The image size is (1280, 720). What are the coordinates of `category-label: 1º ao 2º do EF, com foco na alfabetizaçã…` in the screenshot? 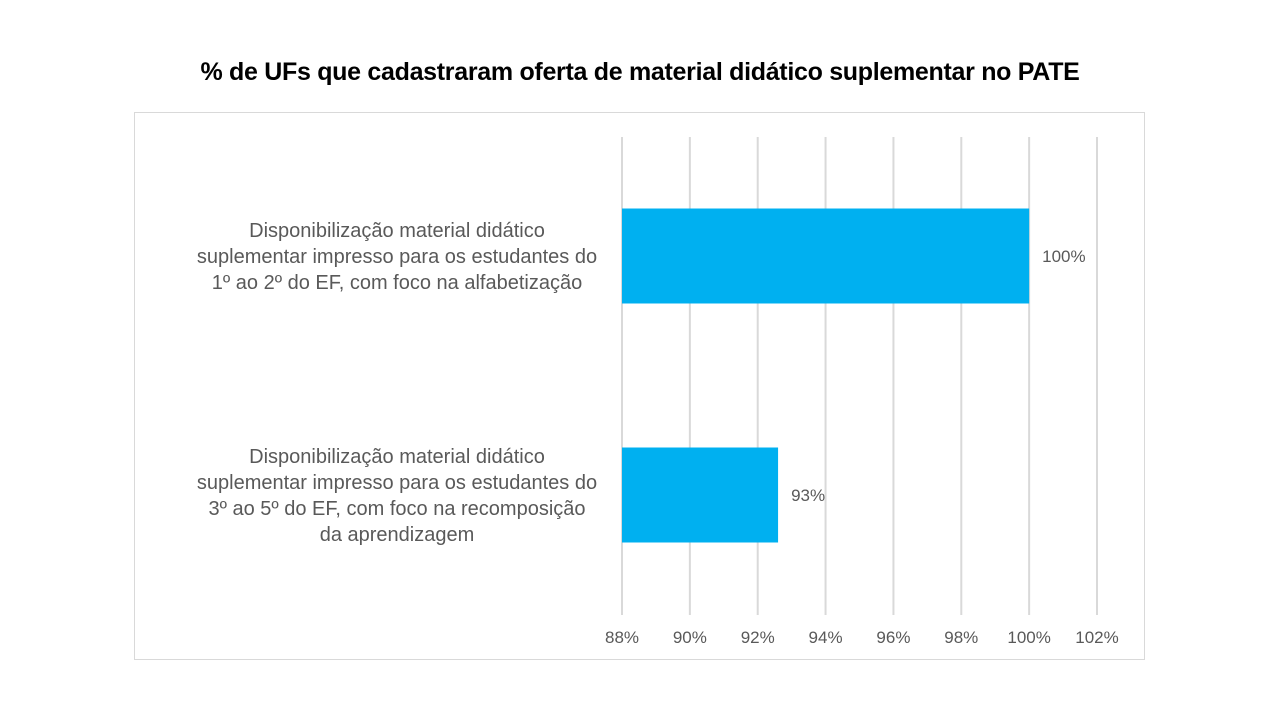 It's located at (397, 283).